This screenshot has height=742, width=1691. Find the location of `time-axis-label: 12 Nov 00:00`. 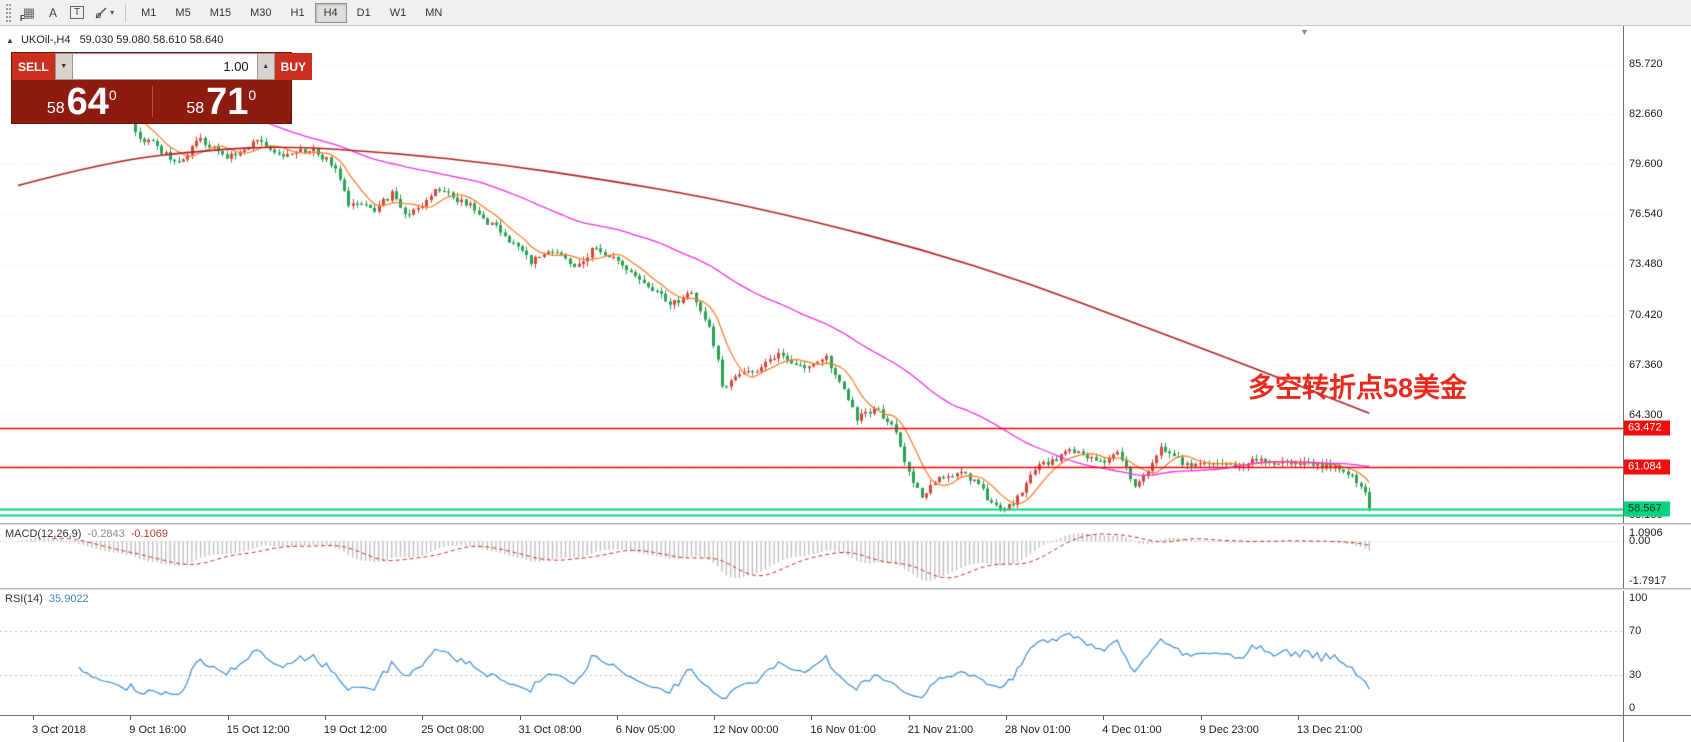

time-axis-label: 12 Nov 00:00 is located at coordinates (746, 730).